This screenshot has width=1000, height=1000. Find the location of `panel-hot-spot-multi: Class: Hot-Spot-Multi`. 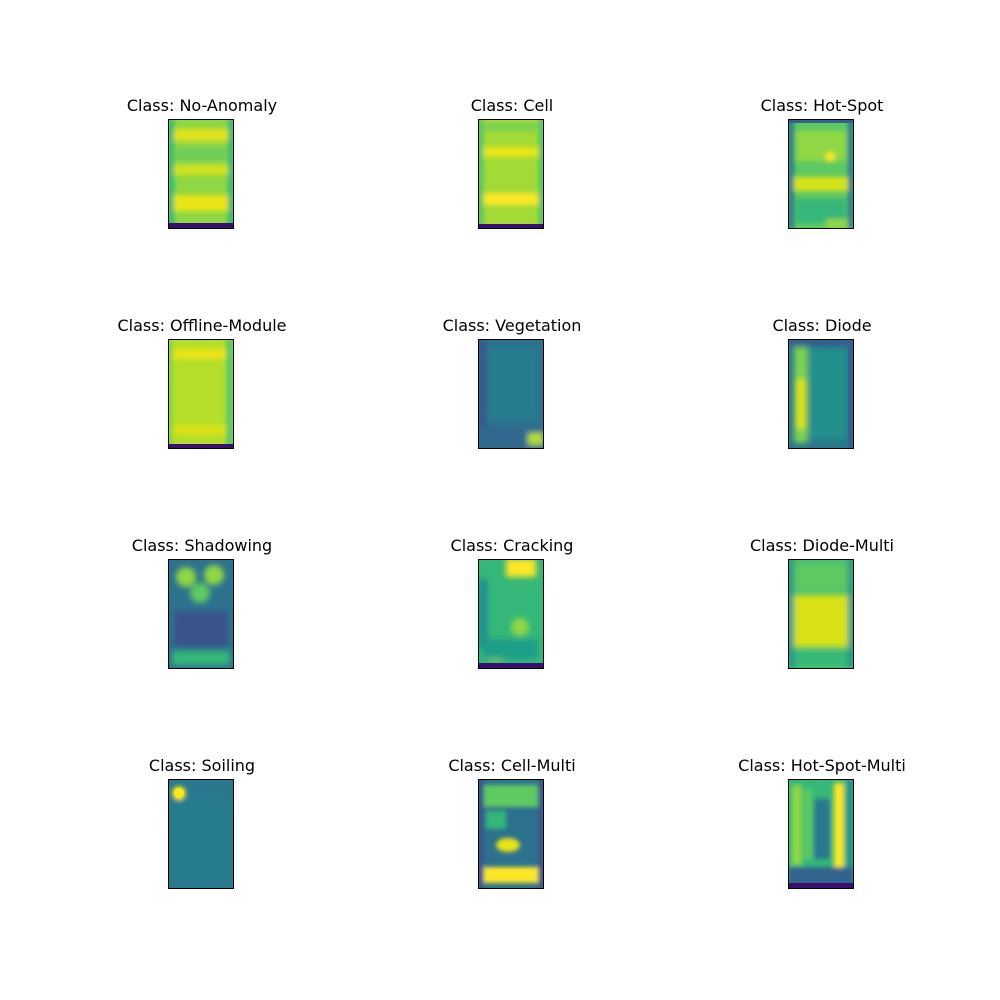

panel-hot-spot-multi: Class: Hot-Spot-Multi is located at coordinates (822, 830).